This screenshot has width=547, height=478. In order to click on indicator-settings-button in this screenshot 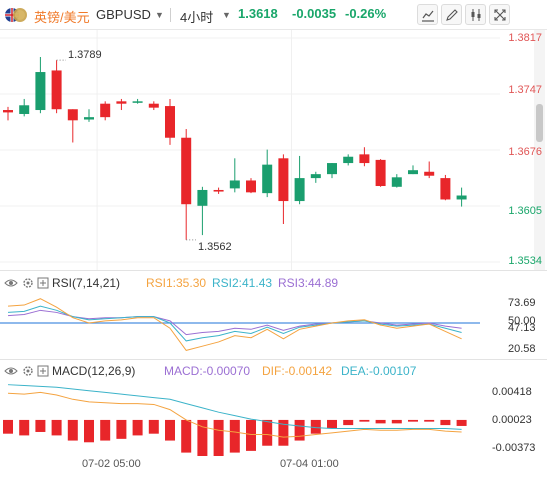, I will do `click(475, 14)`.